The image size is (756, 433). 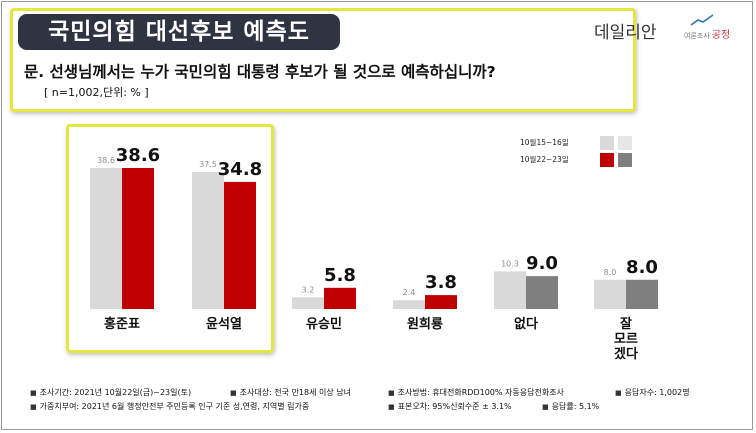 What do you see at coordinates (340, 275) in the screenshot?
I see `value-label-current-2: 5.8` at bounding box center [340, 275].